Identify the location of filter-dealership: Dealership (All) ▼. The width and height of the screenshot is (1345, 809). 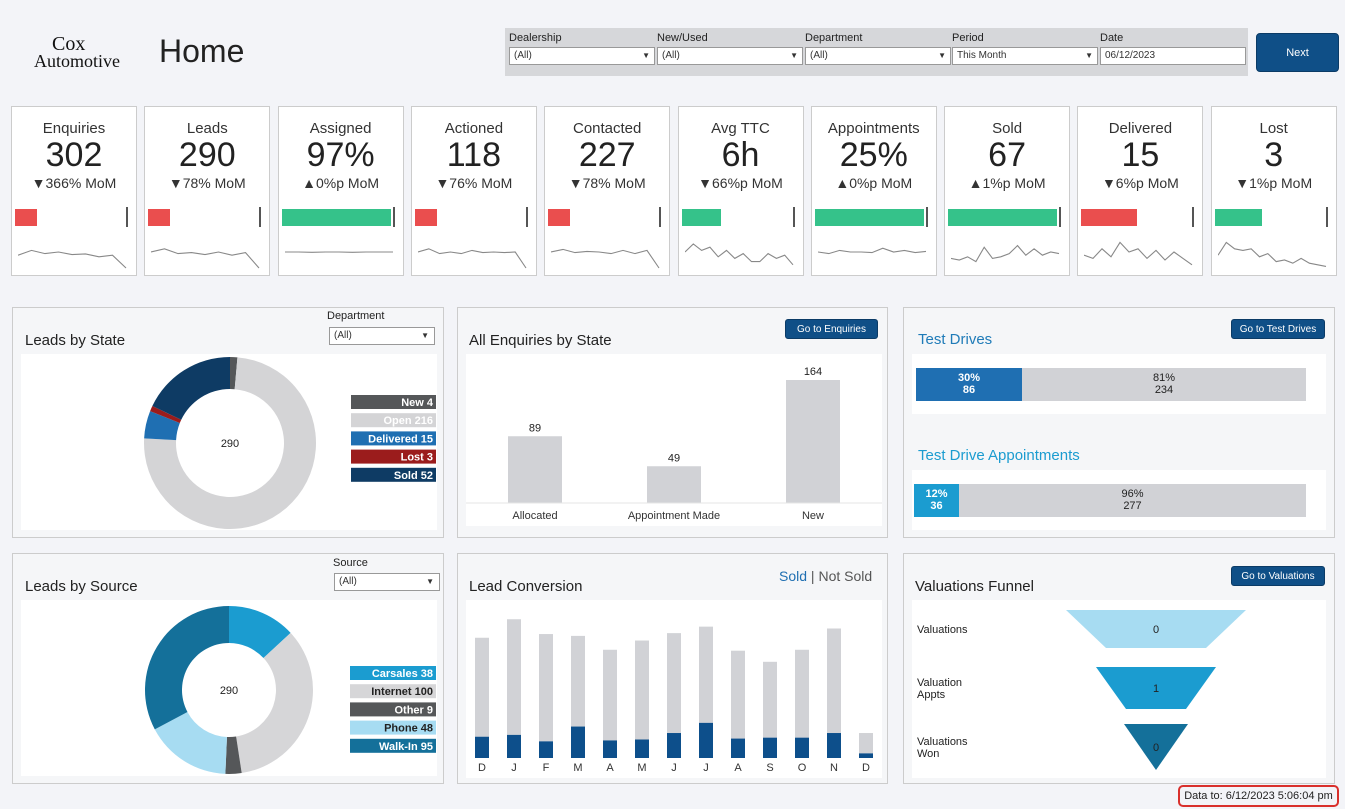
(582, 48).